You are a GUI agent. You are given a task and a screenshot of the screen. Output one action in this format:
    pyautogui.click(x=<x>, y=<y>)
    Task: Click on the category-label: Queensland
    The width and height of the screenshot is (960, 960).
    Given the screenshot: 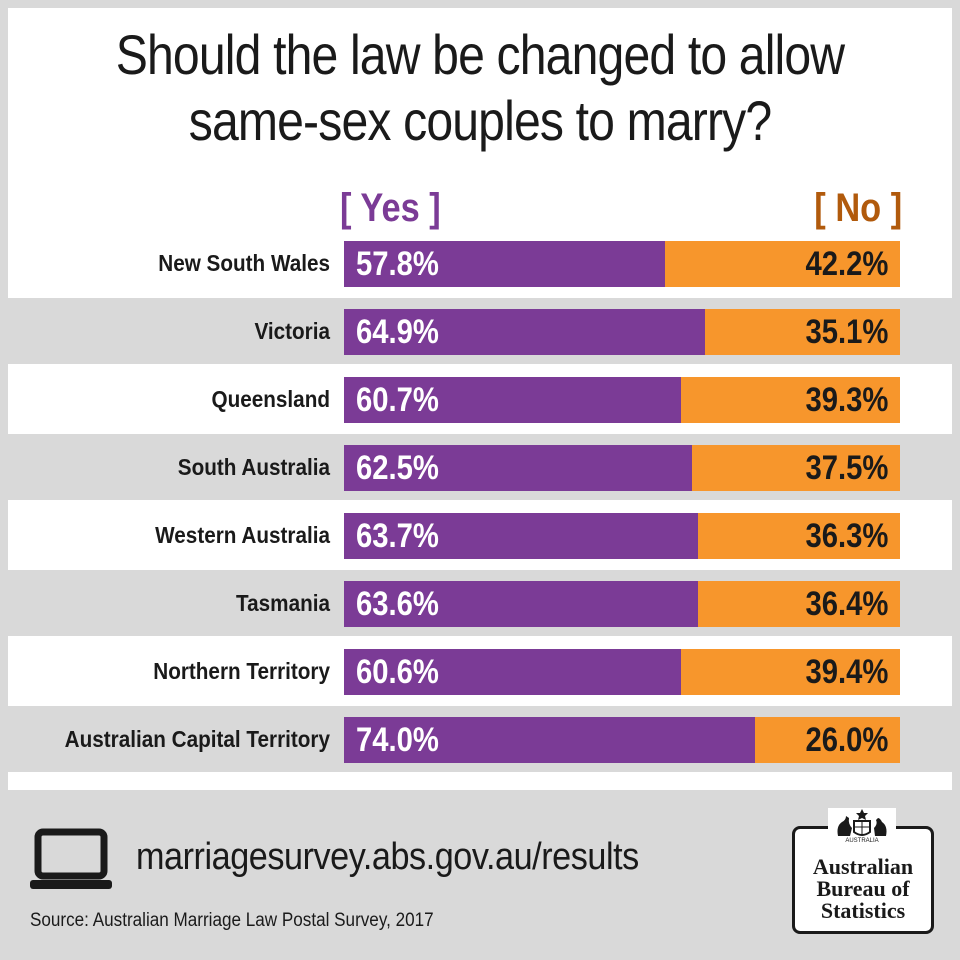 What is the action you would take?
    pyautogui.click(x=270, y=399)
    